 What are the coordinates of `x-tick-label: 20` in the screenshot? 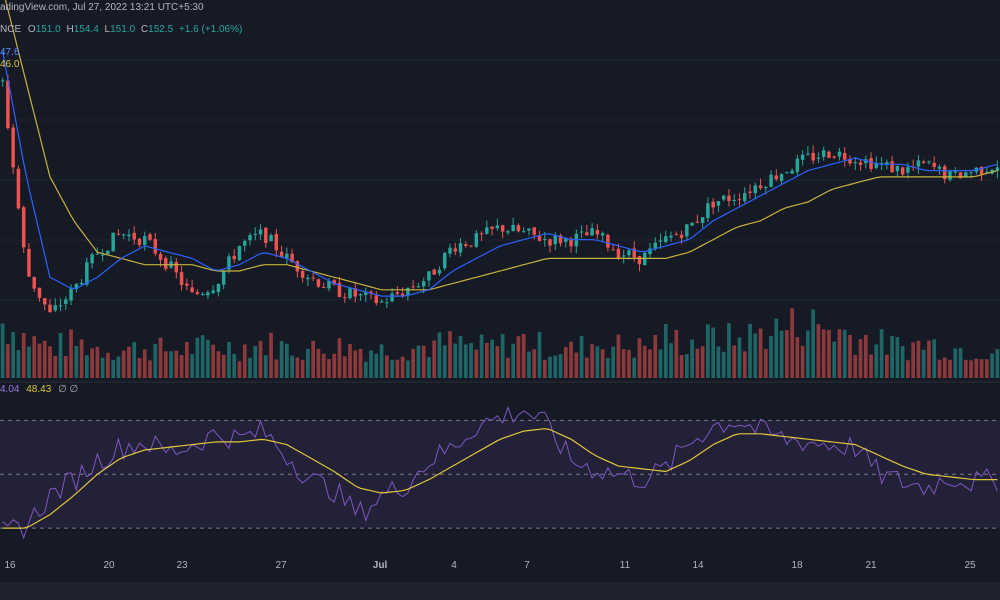 It's located at (109, 565).